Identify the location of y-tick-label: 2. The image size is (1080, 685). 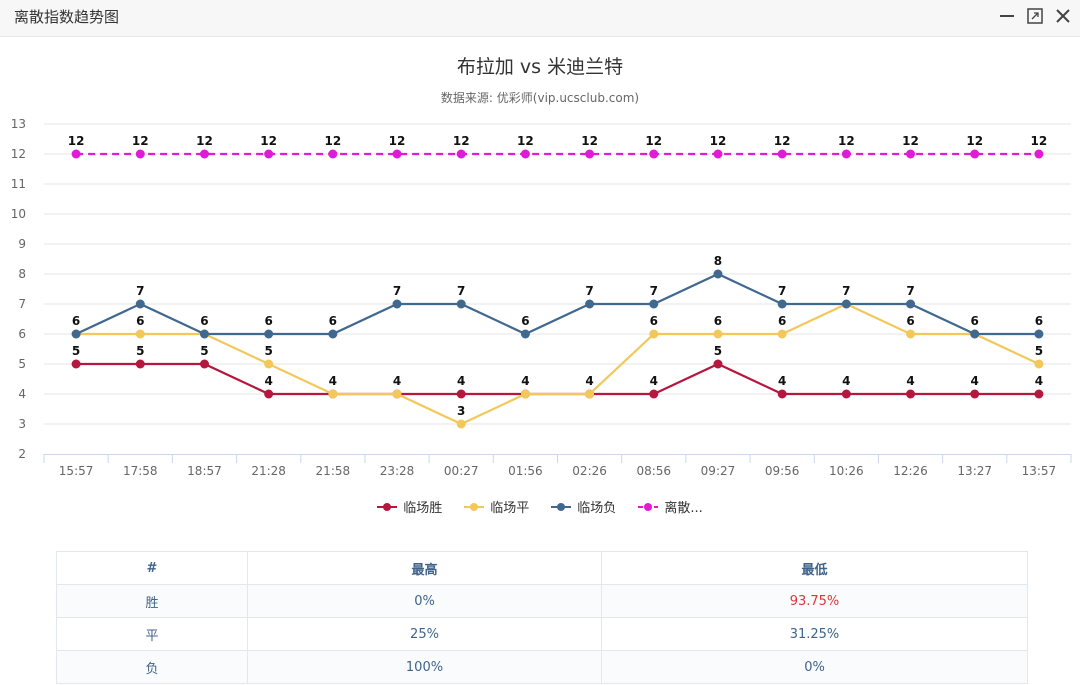
(22, 454).